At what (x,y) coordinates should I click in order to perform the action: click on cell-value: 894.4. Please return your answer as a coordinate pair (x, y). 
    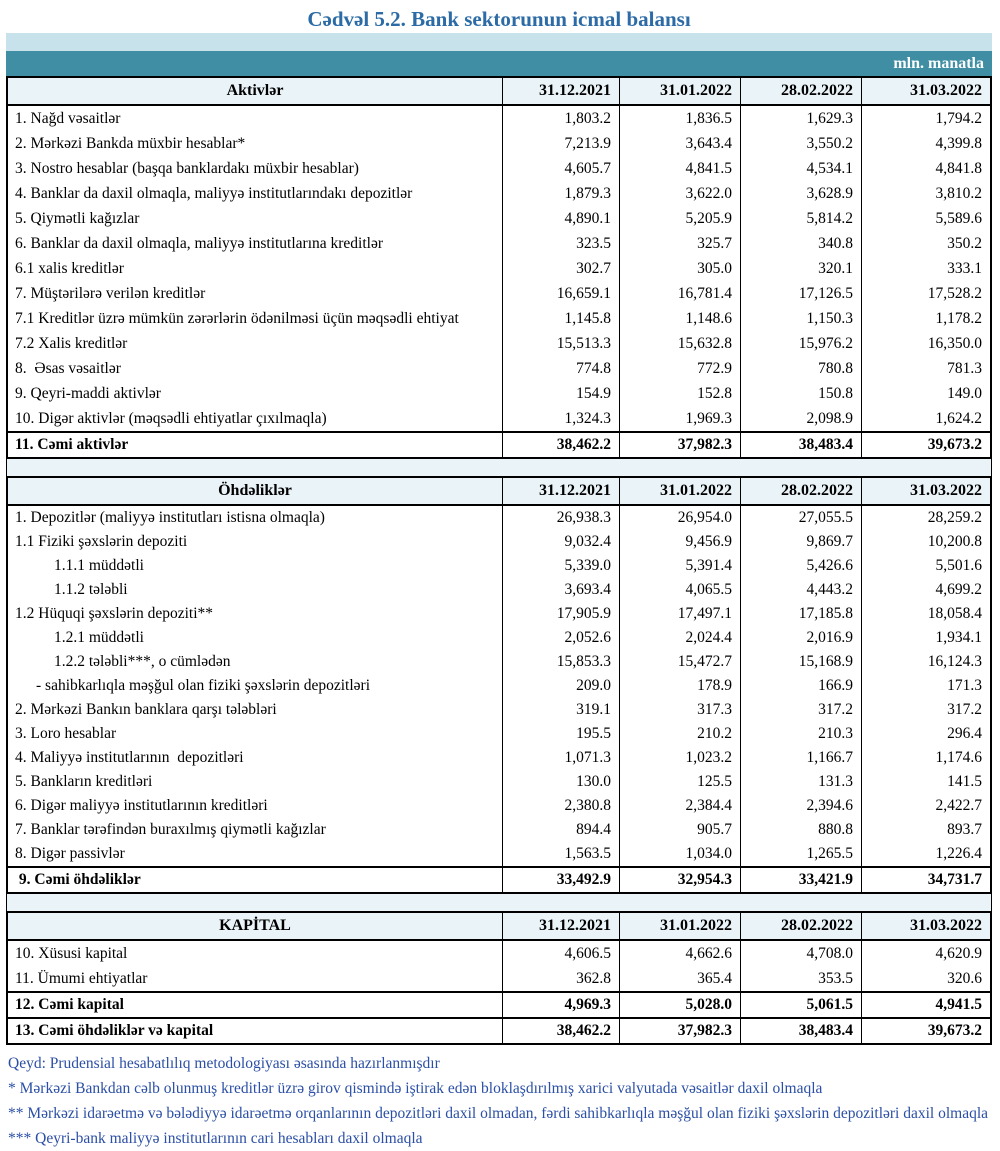
    Looking at the image, I should click on (560, 830).